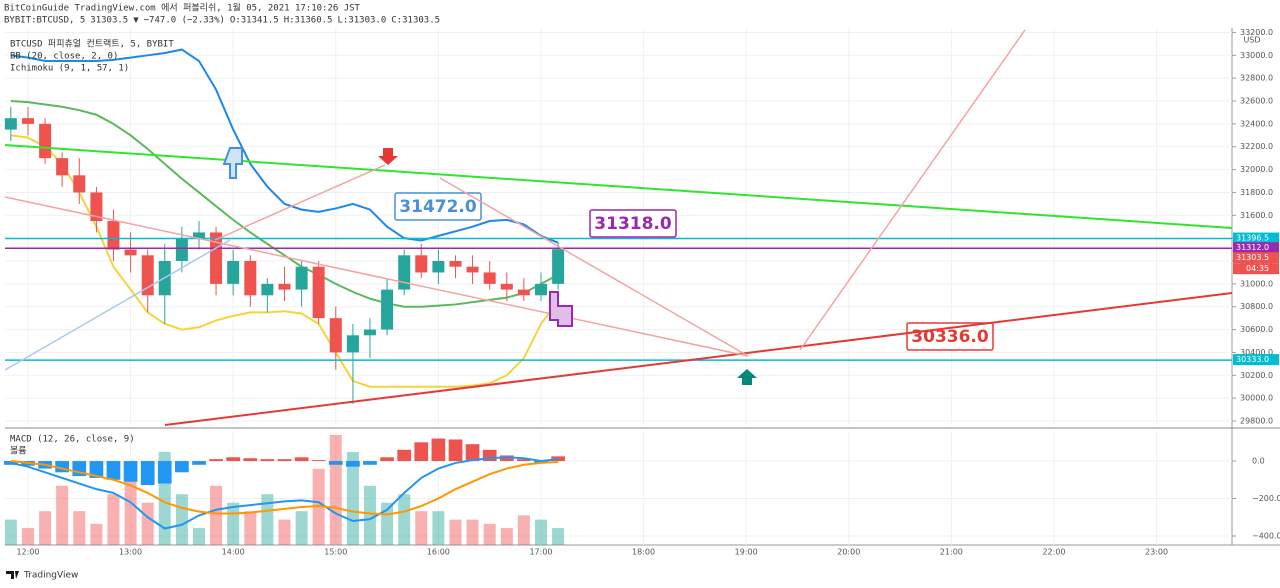  I want to click on y-tick-label: 32200.0, so click(1256, 146).